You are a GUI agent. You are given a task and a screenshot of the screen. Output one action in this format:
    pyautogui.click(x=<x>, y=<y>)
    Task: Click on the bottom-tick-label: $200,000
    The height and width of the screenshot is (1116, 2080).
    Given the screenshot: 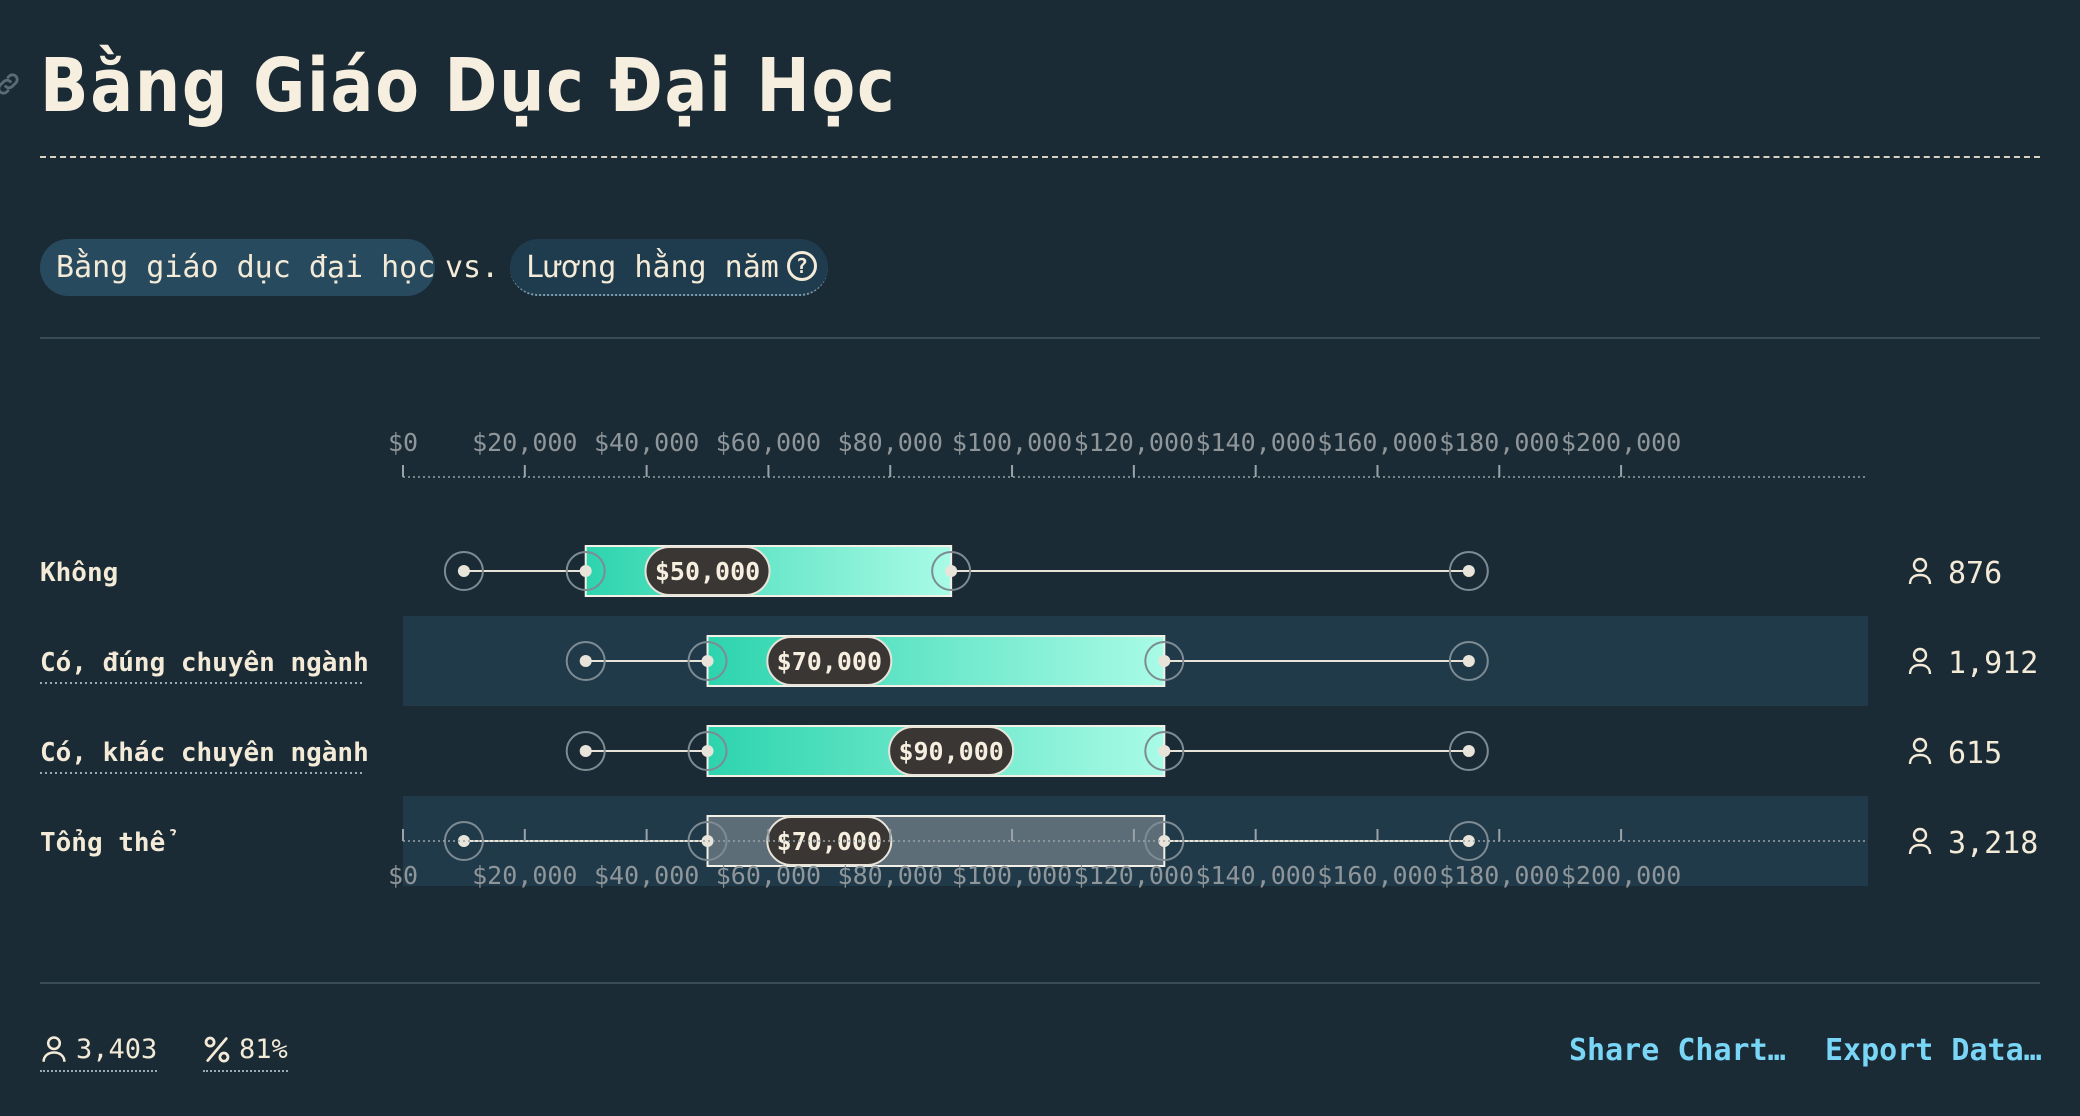 What is the action you would take?
    pyautogui.click(x=1621, y=875)
    